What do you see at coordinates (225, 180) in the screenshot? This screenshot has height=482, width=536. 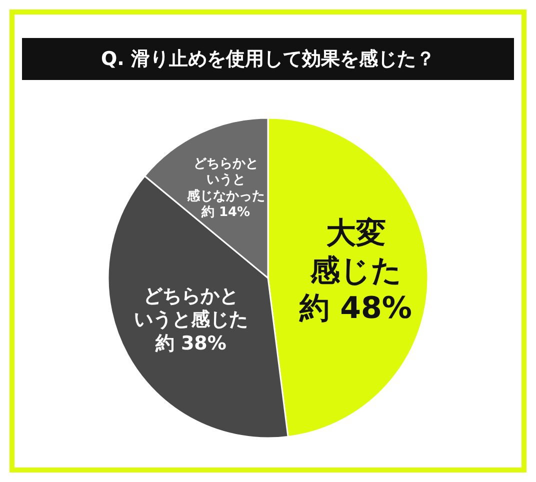 I see `slice-label: どちらかというと感じなかった` at bounding box center [225, 180].